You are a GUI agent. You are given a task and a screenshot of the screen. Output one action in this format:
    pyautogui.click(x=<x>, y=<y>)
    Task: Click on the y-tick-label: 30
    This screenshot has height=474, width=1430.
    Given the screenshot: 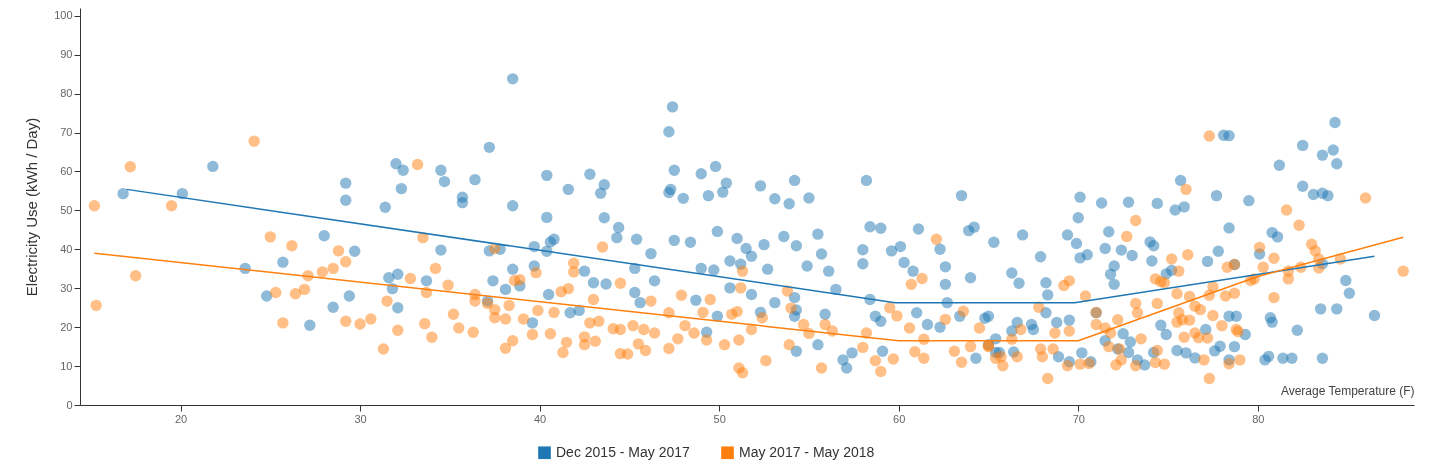 What is the action you would take?
    pyautogui.click(x=66, y=287)
    